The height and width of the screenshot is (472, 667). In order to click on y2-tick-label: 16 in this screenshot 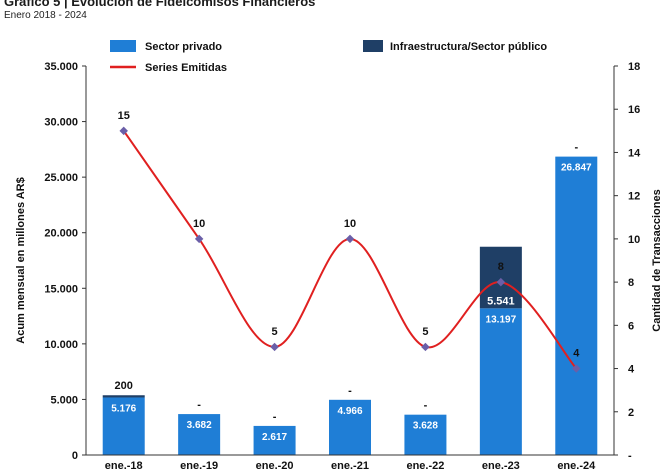, I will do `click(634, 110)`.